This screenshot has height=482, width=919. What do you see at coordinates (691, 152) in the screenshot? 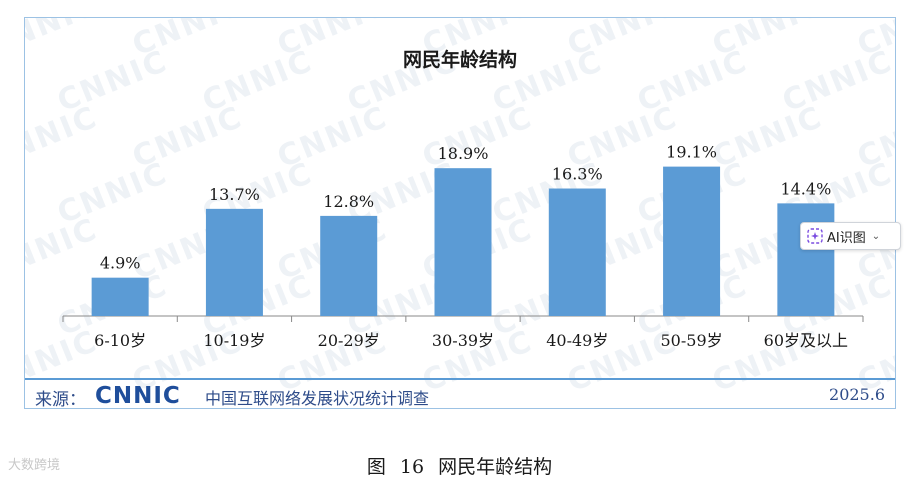
I see `data-label-6: 19.1%` at bounding box center [691, 152].